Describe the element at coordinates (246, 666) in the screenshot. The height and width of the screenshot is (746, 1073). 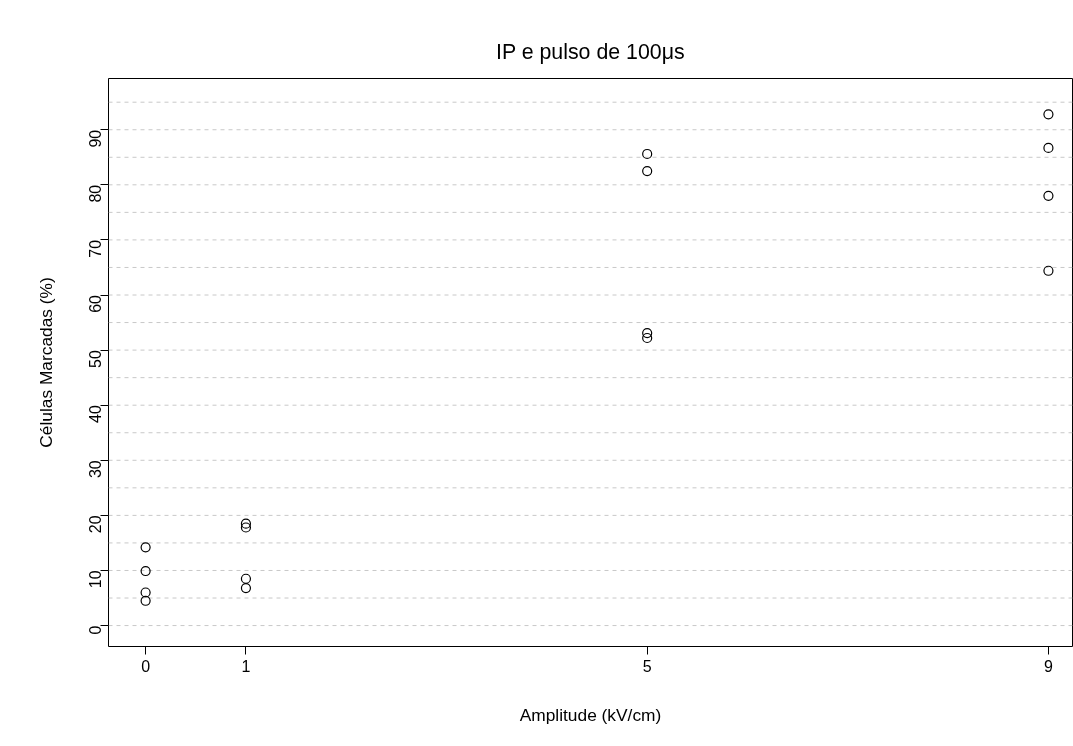
I see `x-tick-label: 1` at that location.